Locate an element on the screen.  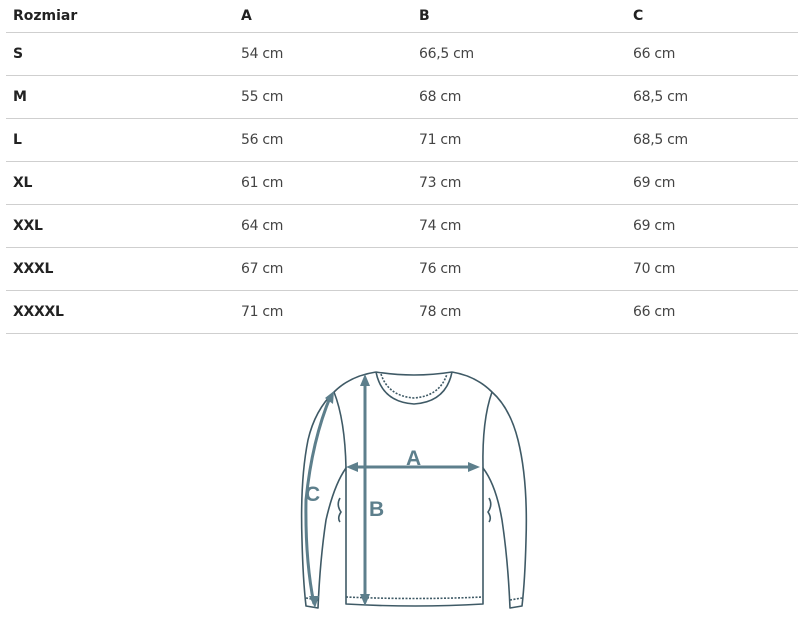
table-row: XL 61 cm 73 cm 69 cm is located at coordinates (402, 183).